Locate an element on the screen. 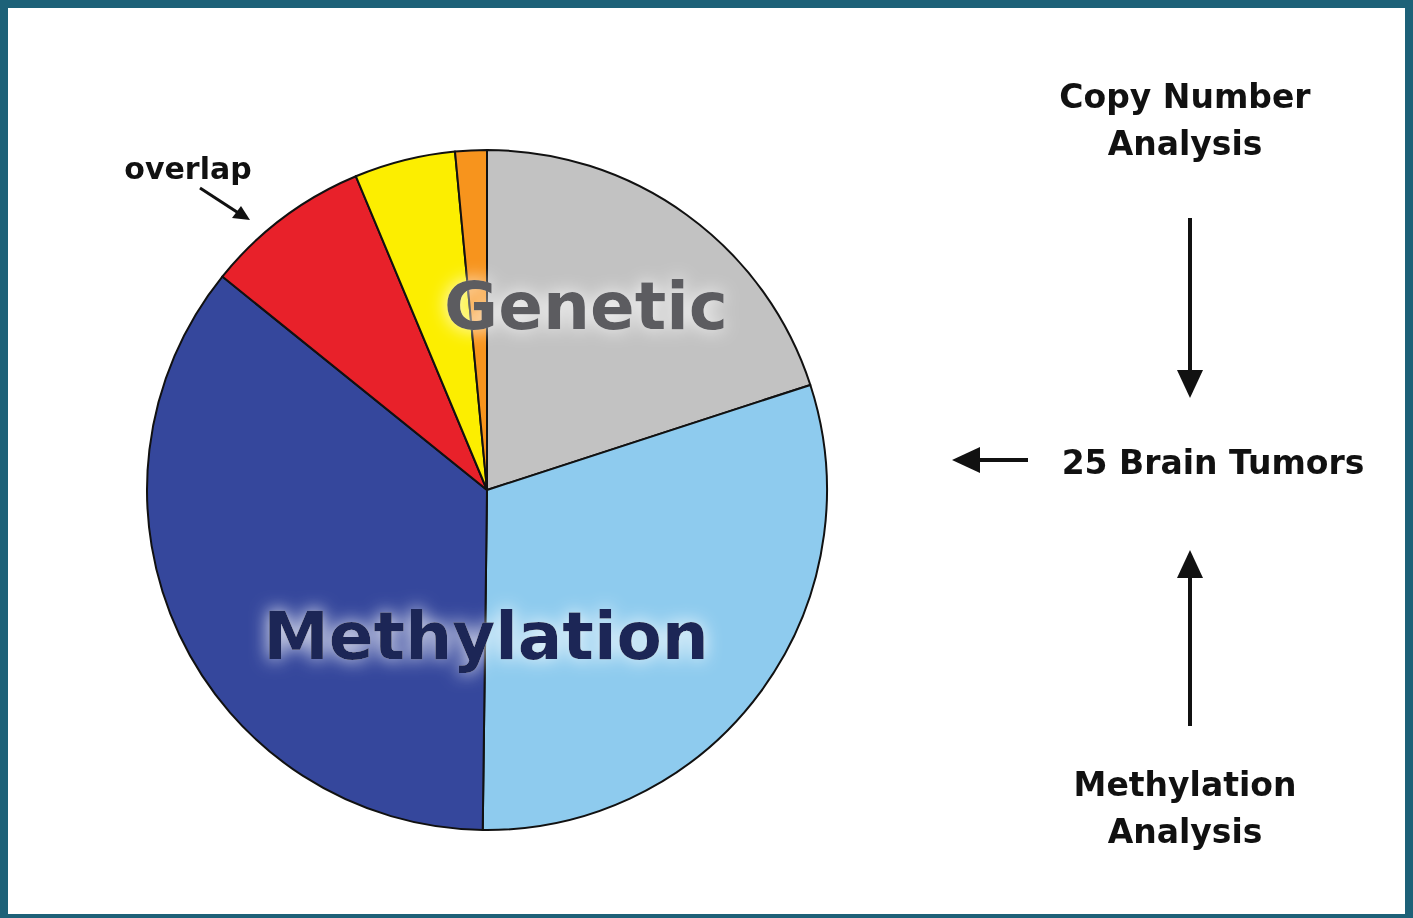  text: Copy Number Analysis is located at coordinates (1185, 120).